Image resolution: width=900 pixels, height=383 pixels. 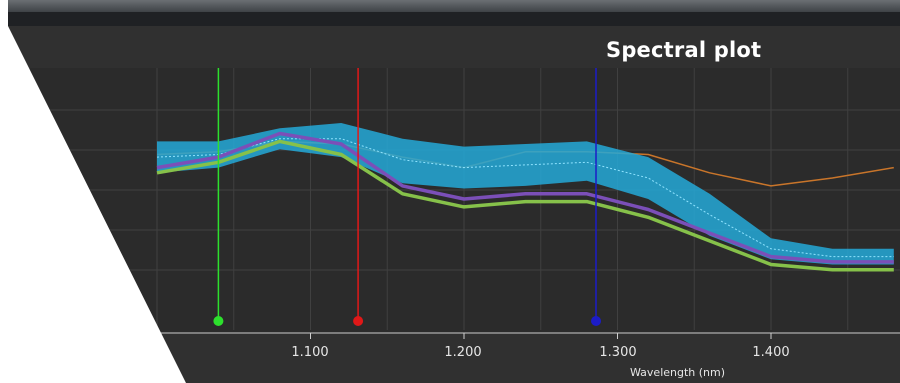 I want to click on red-marker-handle, so click(x=358, y=321).